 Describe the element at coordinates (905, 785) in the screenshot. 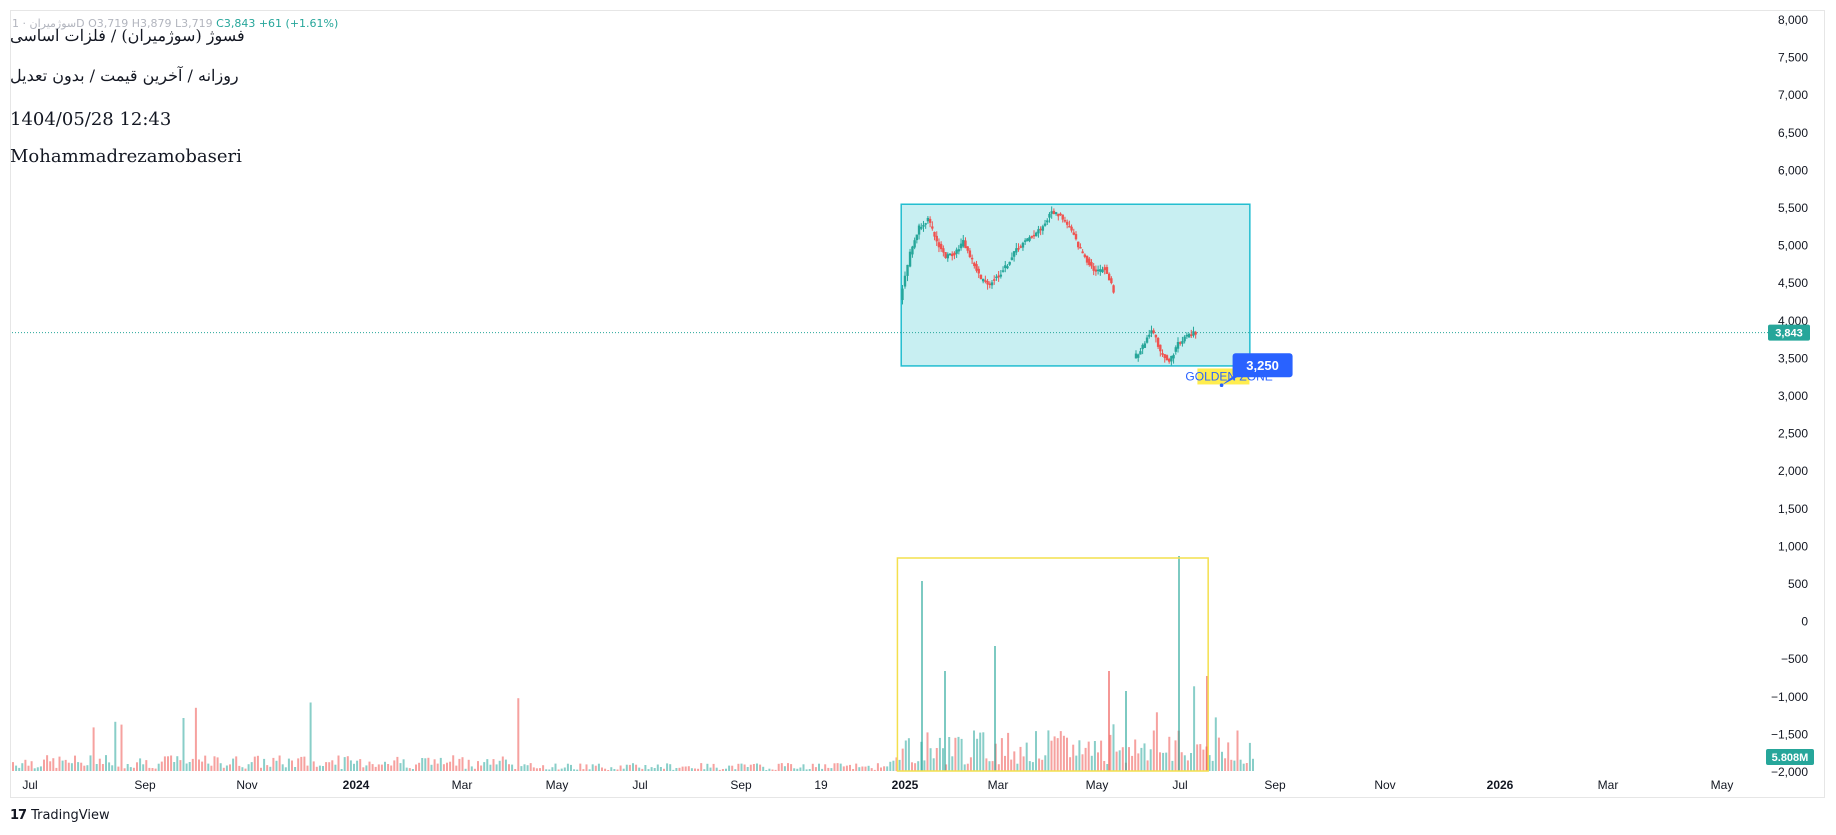

I see `x-axis-tick-label: 2025` at that location.